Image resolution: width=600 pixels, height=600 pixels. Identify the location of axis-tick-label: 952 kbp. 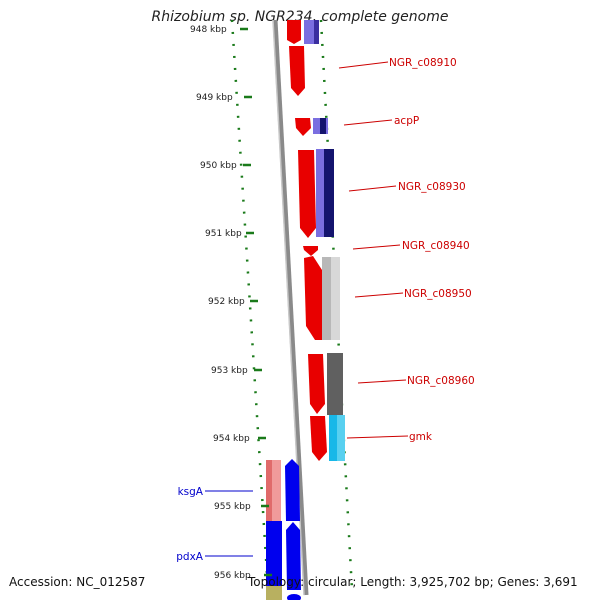
(226, 302).